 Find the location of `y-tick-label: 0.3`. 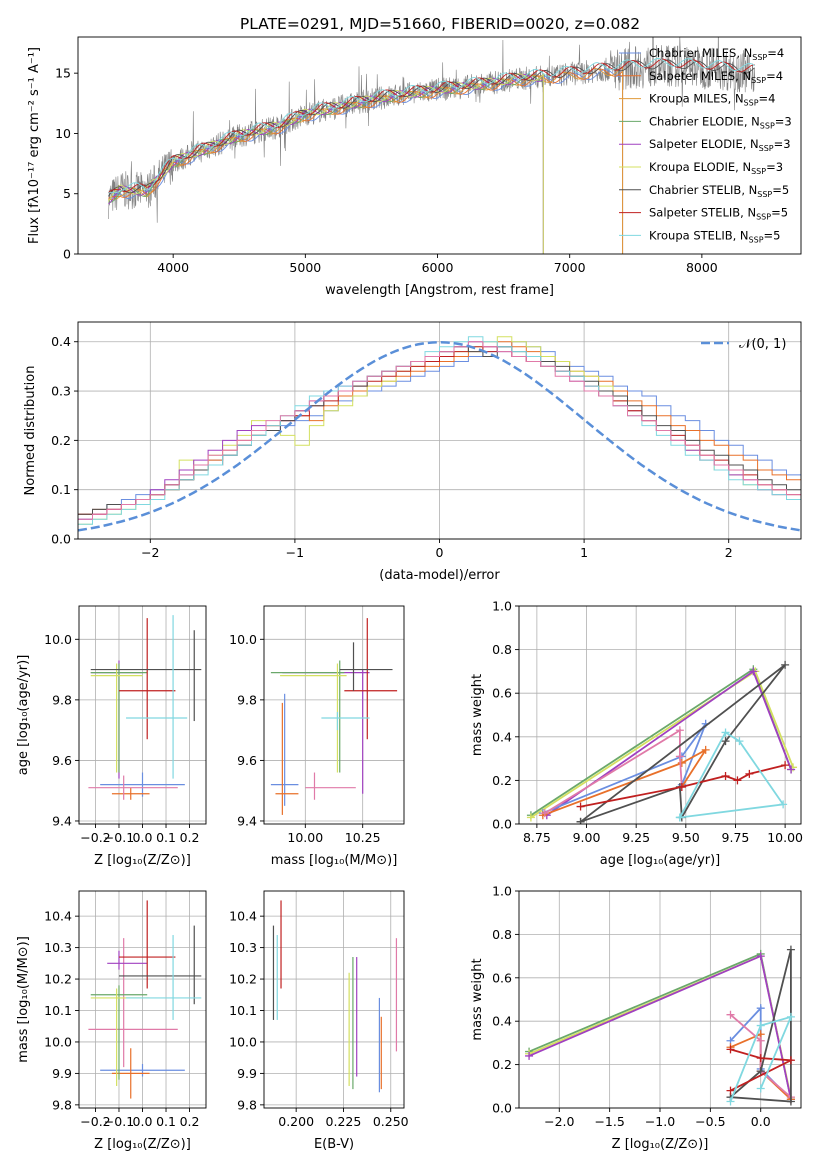

y-tick-label: 0.3 is located at coordinates (61, 391).